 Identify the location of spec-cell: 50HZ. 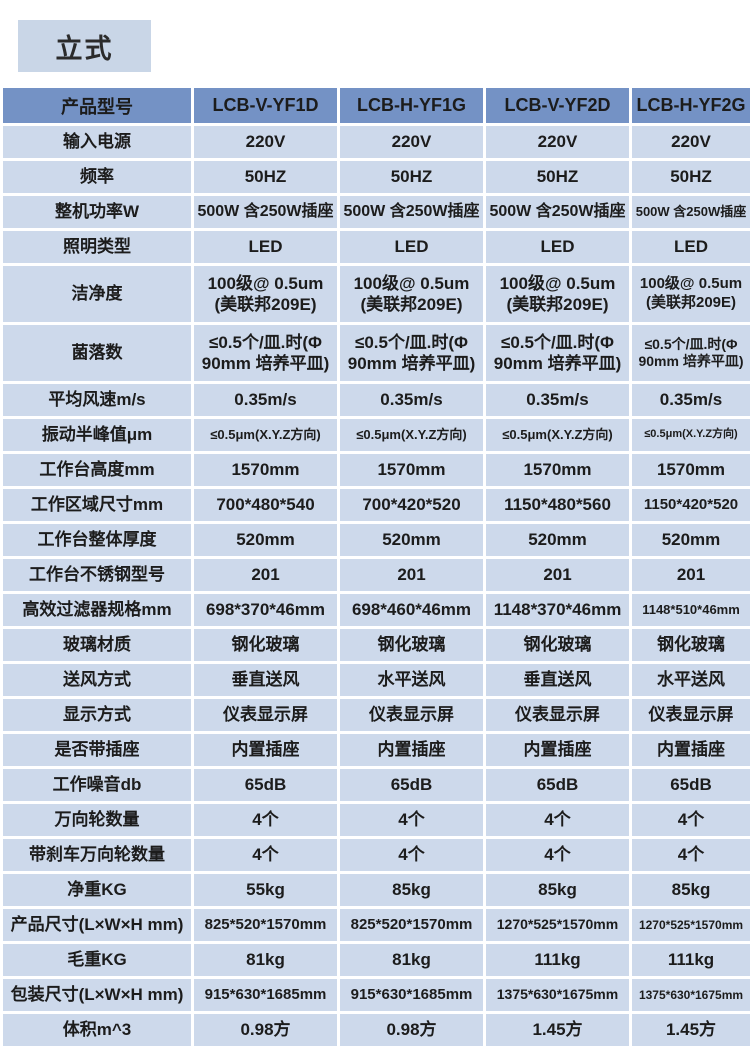
(265, 177).